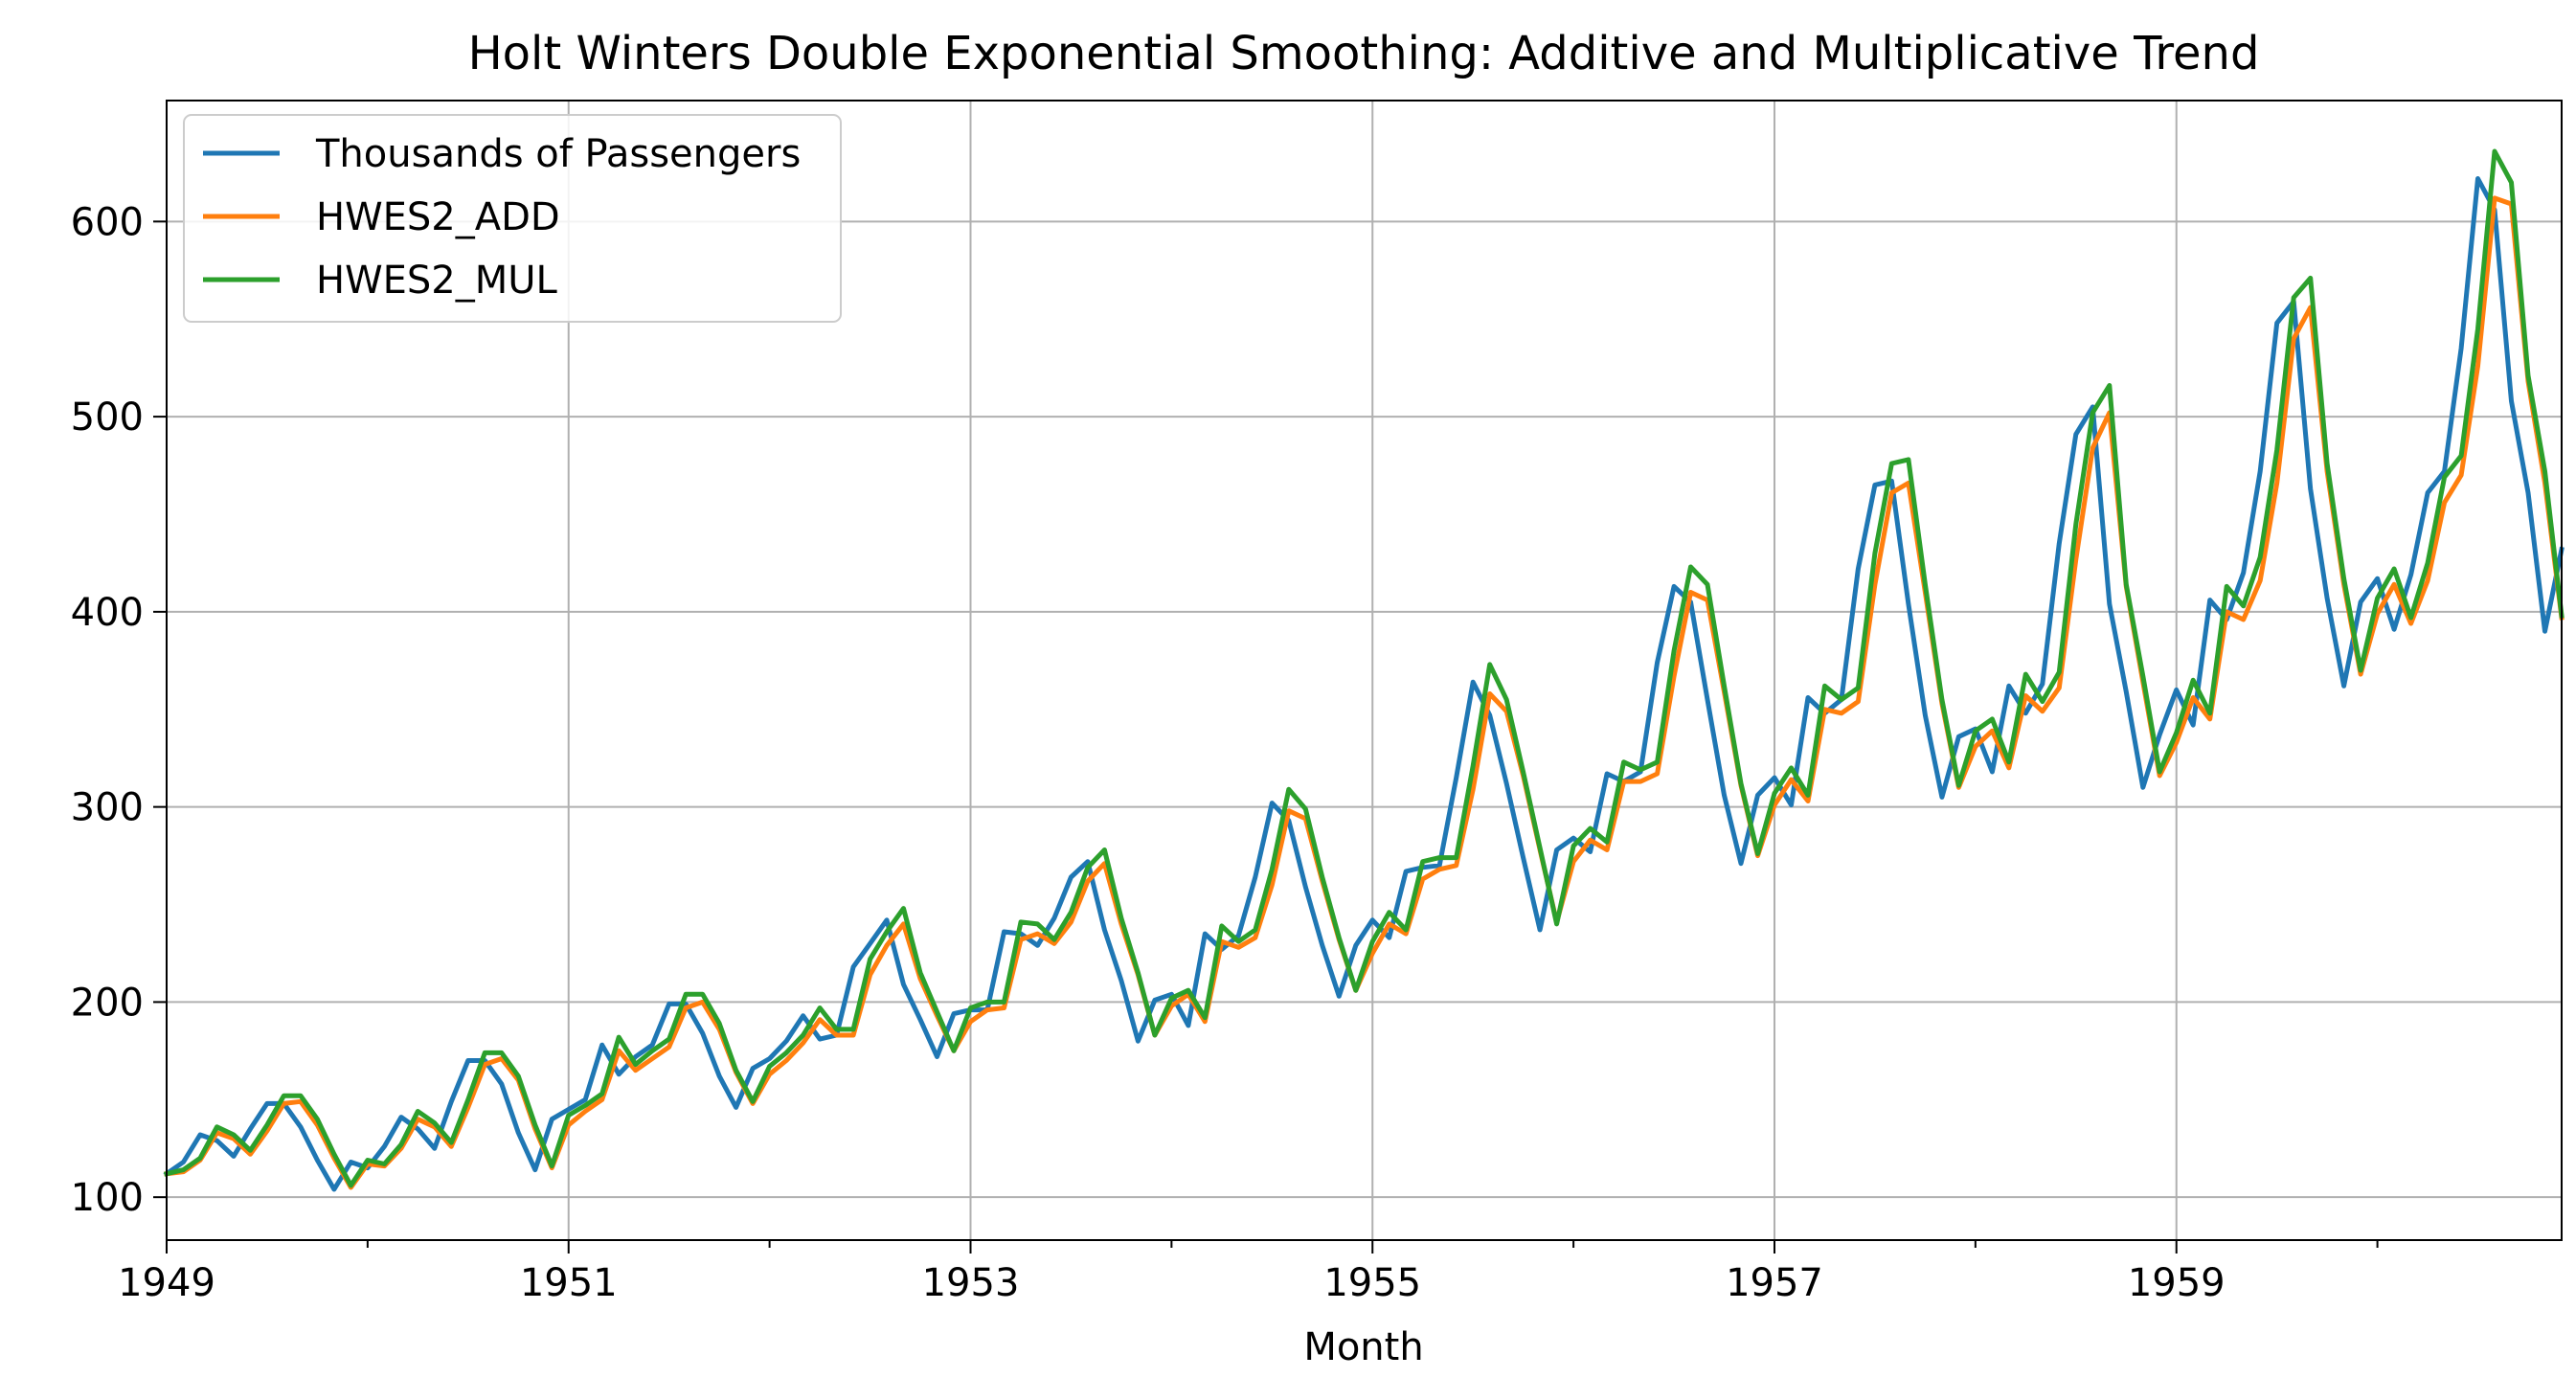  Describe the element at coordinates (558, 154) in the screenshot. I see `legend-label: Thousands of Passengers` at that location.